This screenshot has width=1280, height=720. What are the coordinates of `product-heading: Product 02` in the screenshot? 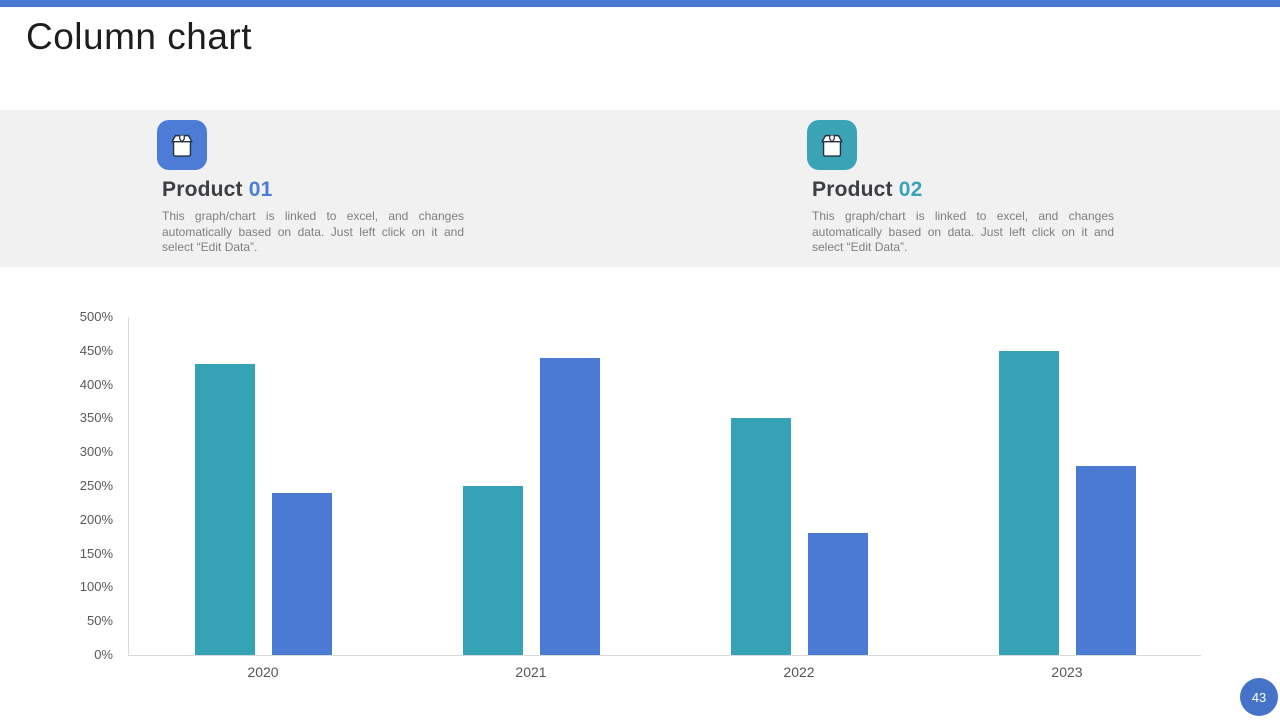 It's located at (974, 190).